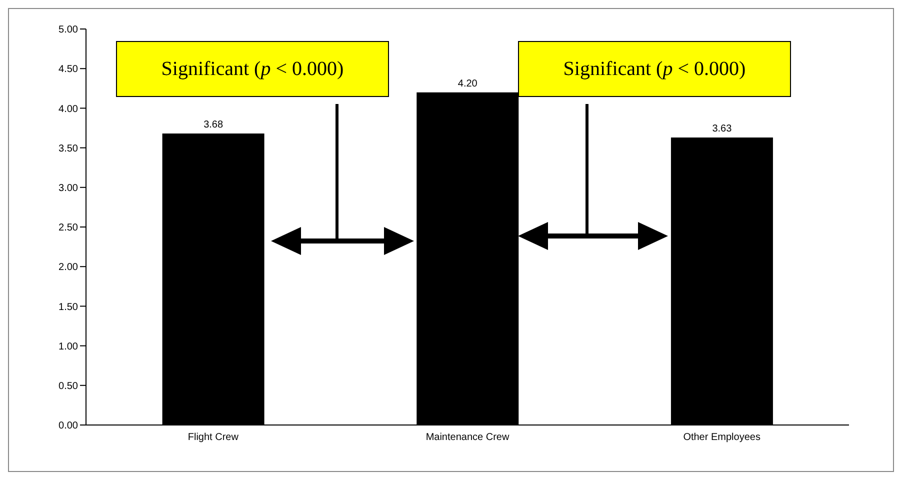  Describe the element at coordinates (68, 386) in the screenshot. I see `y-tick-label: 0.50` at that location.